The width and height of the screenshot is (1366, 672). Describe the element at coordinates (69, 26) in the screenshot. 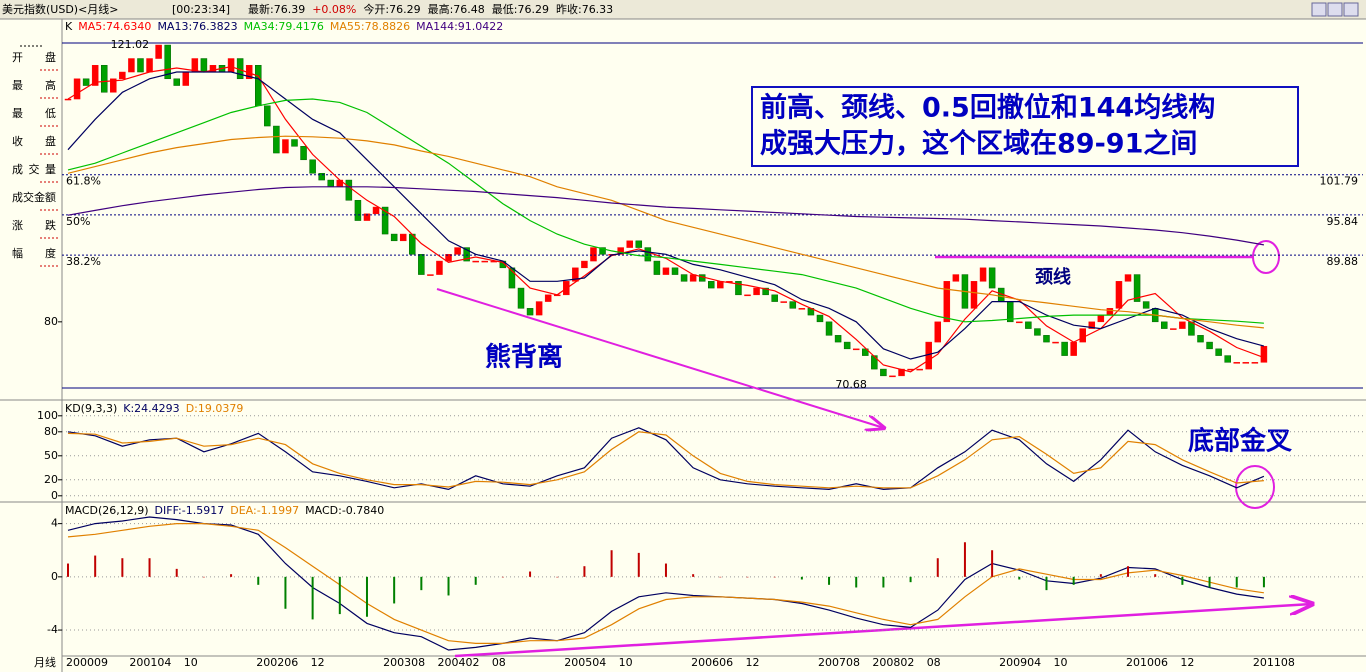

I see `legend-entry: K` at that location.